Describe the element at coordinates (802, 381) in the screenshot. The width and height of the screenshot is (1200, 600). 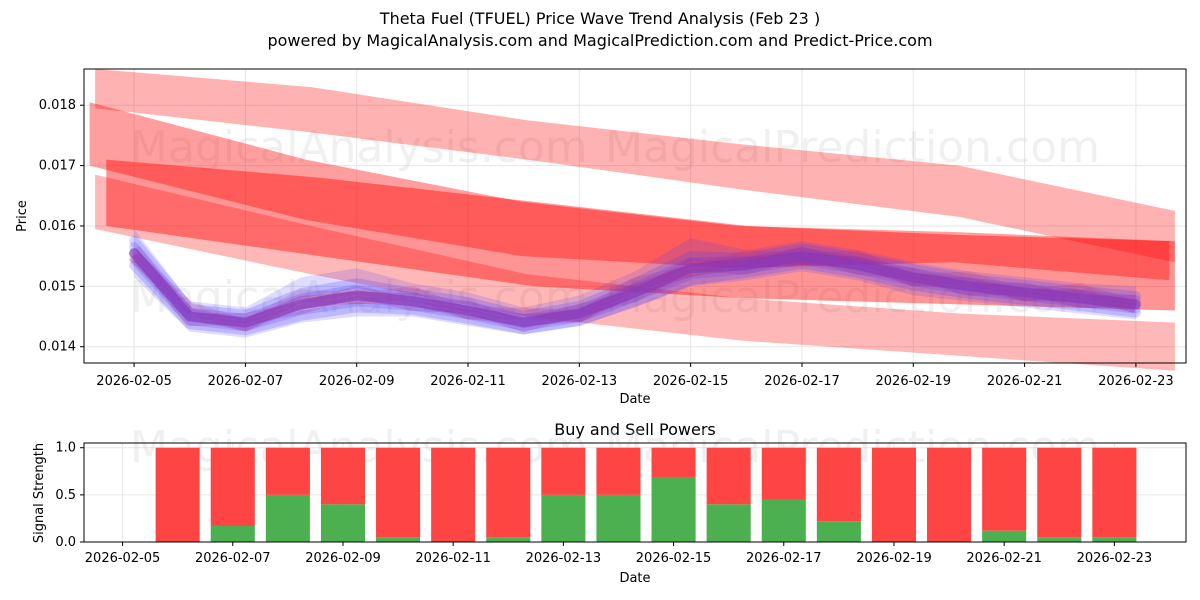
I see `price-x-tick-label: 2026-02-17` at that location.